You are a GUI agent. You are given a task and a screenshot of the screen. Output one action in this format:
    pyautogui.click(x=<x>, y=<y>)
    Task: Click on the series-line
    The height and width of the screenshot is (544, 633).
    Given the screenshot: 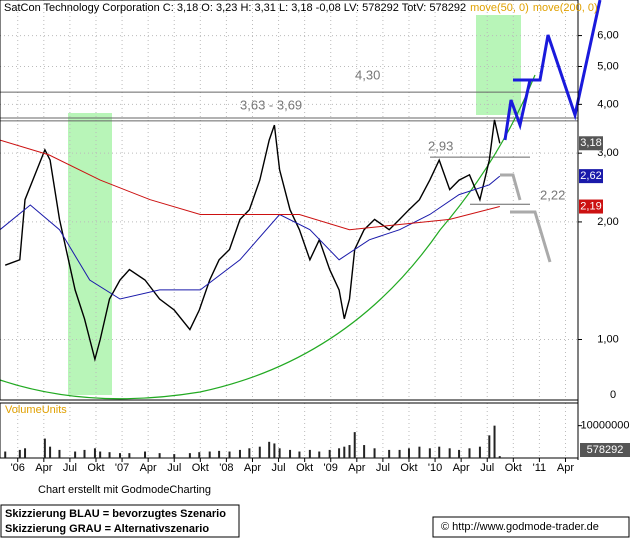 What is the action you would take?
    pyautogui.click(x=250, y=185)
    